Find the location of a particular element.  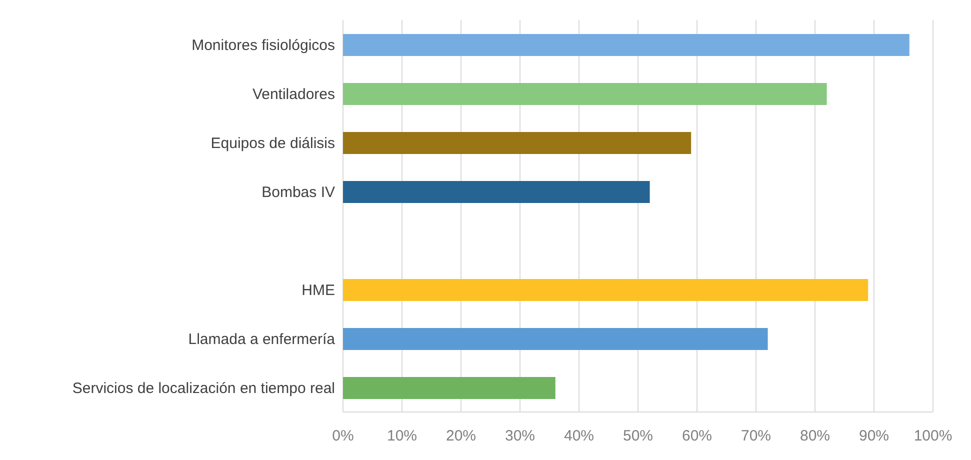

x-tick-label: 70% is located at coordinates (756, 436).